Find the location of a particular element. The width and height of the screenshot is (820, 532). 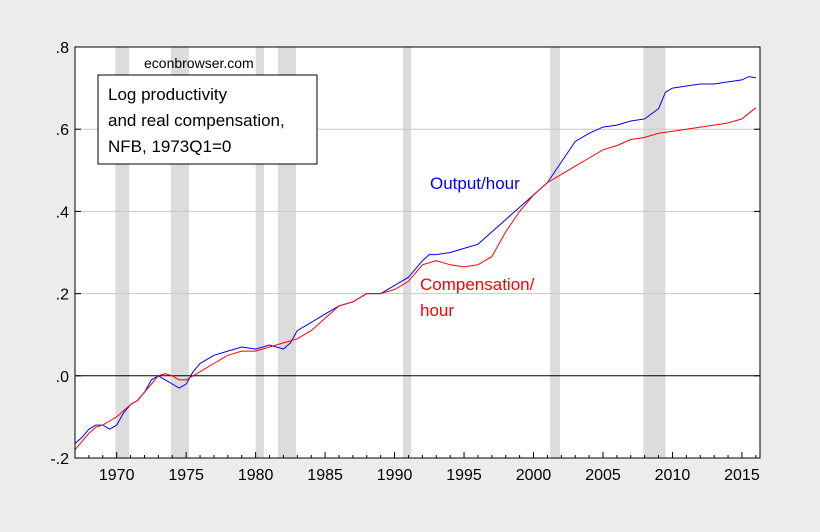

title-line-1: Log productivity is located at coordinates (168, 94).